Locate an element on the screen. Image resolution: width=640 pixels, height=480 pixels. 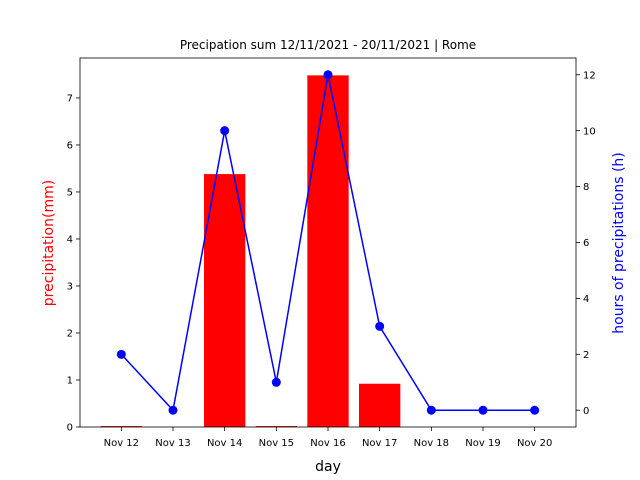
right-tick-label-7: 12 is located at coordinates (589, 75).